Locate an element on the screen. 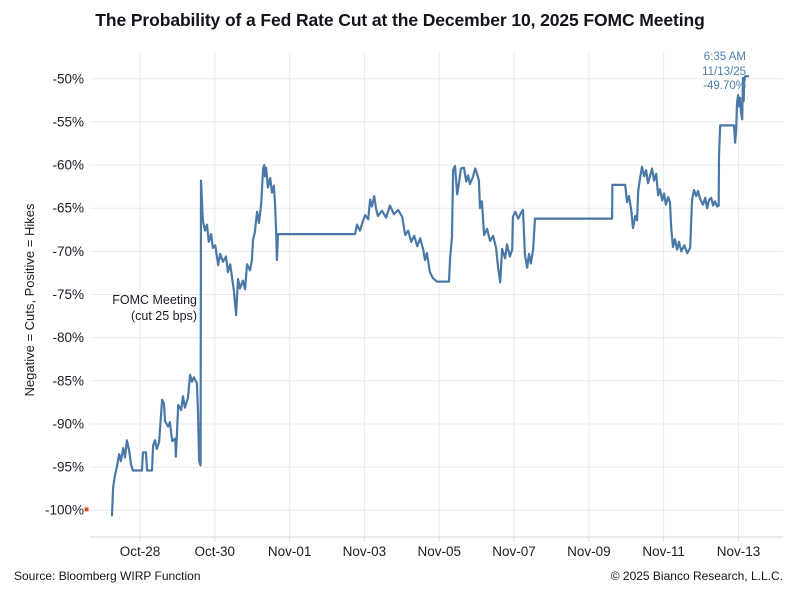 The height and width of the screenshot is (600, 800). x-tick-label: Oct-28 is located at coordinates (140, 551).